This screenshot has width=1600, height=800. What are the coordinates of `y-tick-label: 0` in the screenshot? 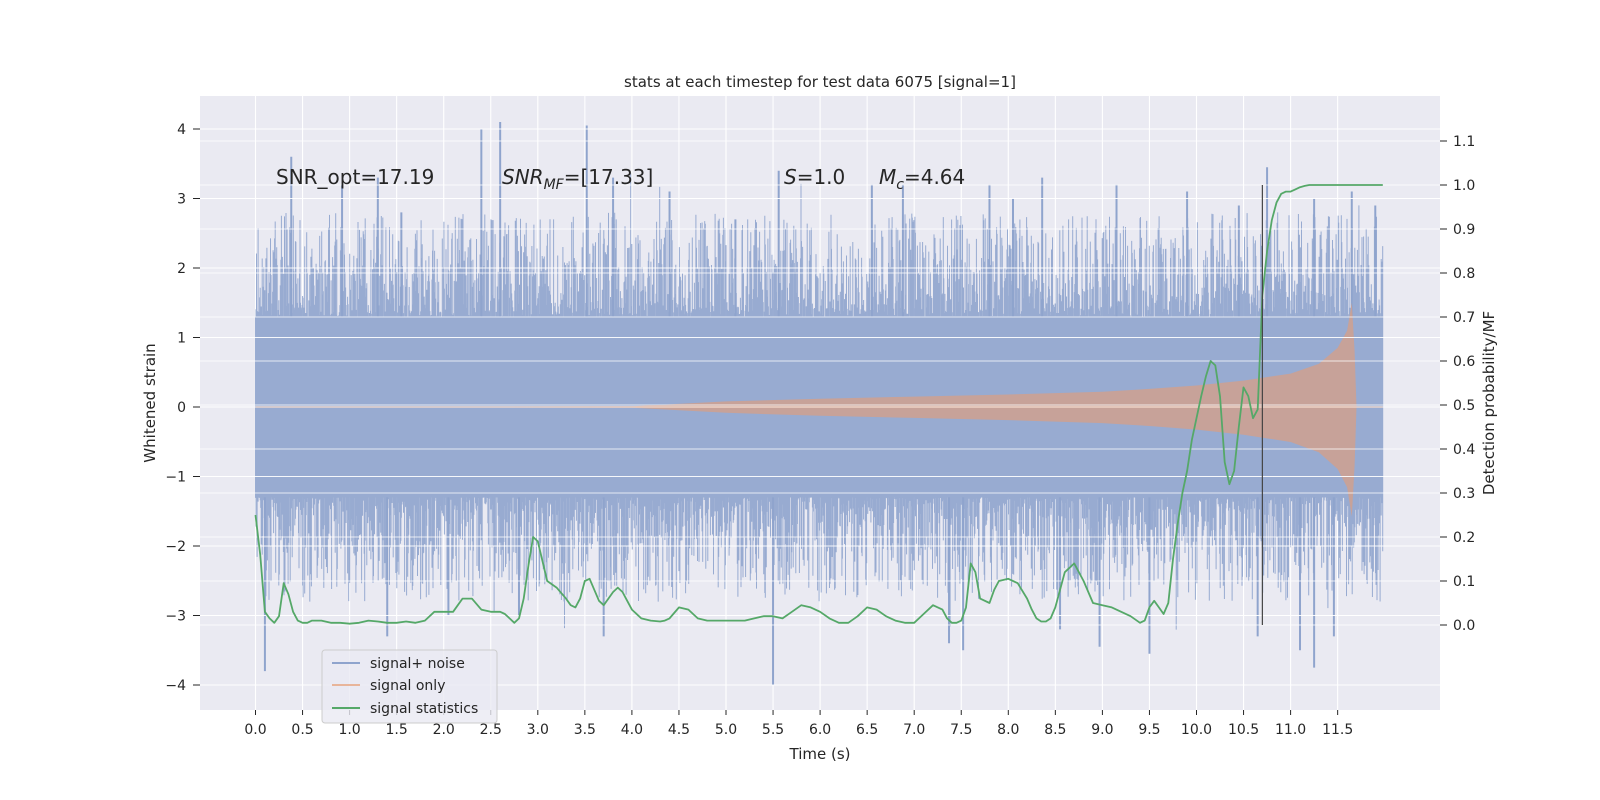 It's located at (181, 408).